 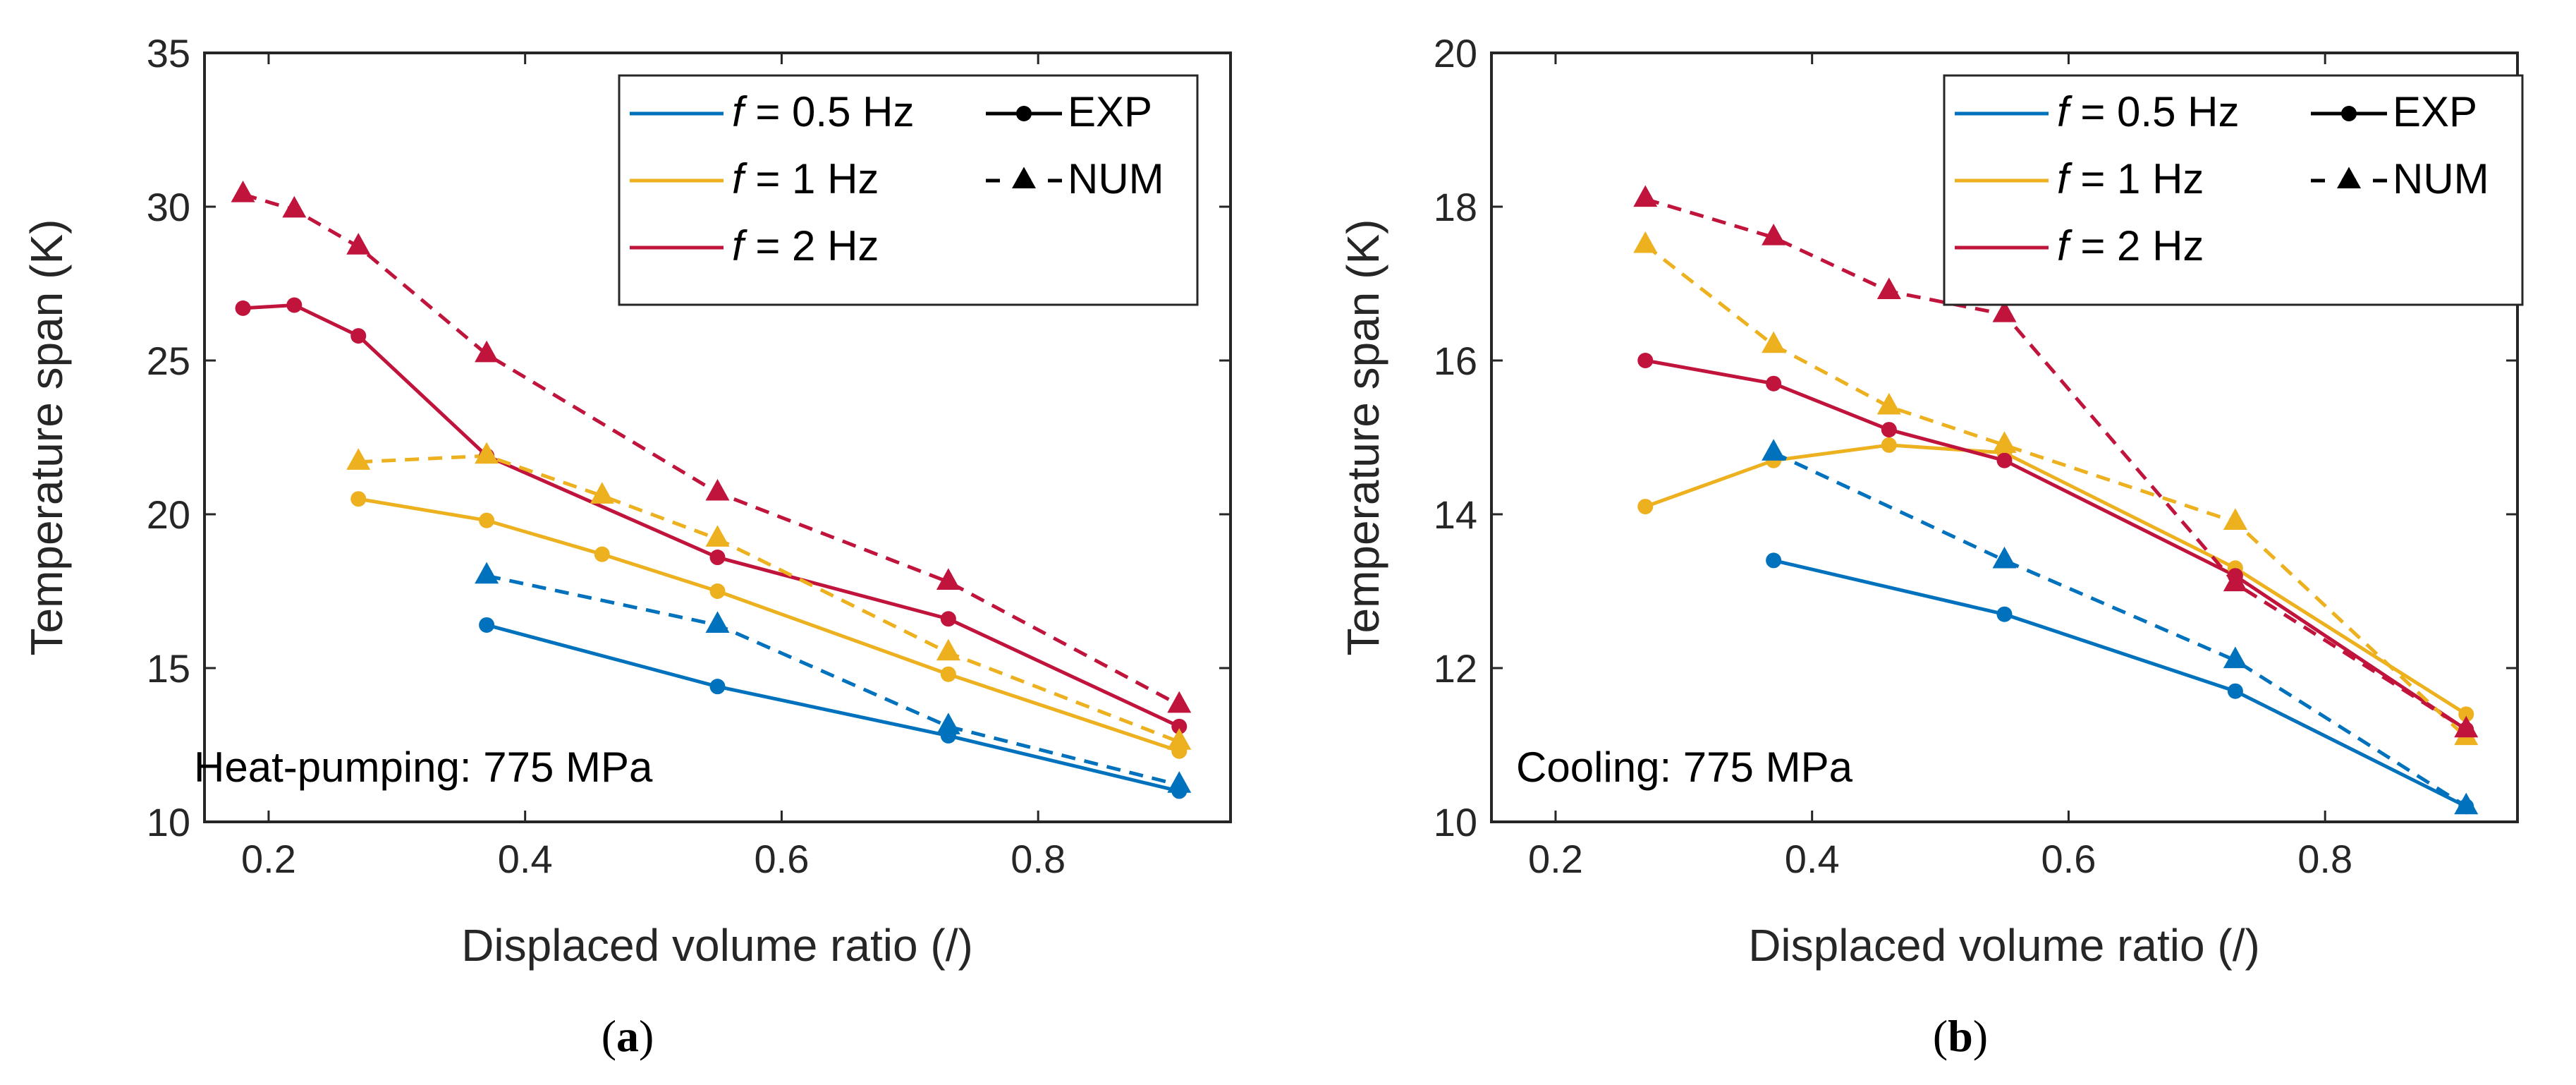 What do you see at coordinates (2441, 178) in the screenshot?
I see `legend-style-label: NUM` at bounding box center [2441, 178].